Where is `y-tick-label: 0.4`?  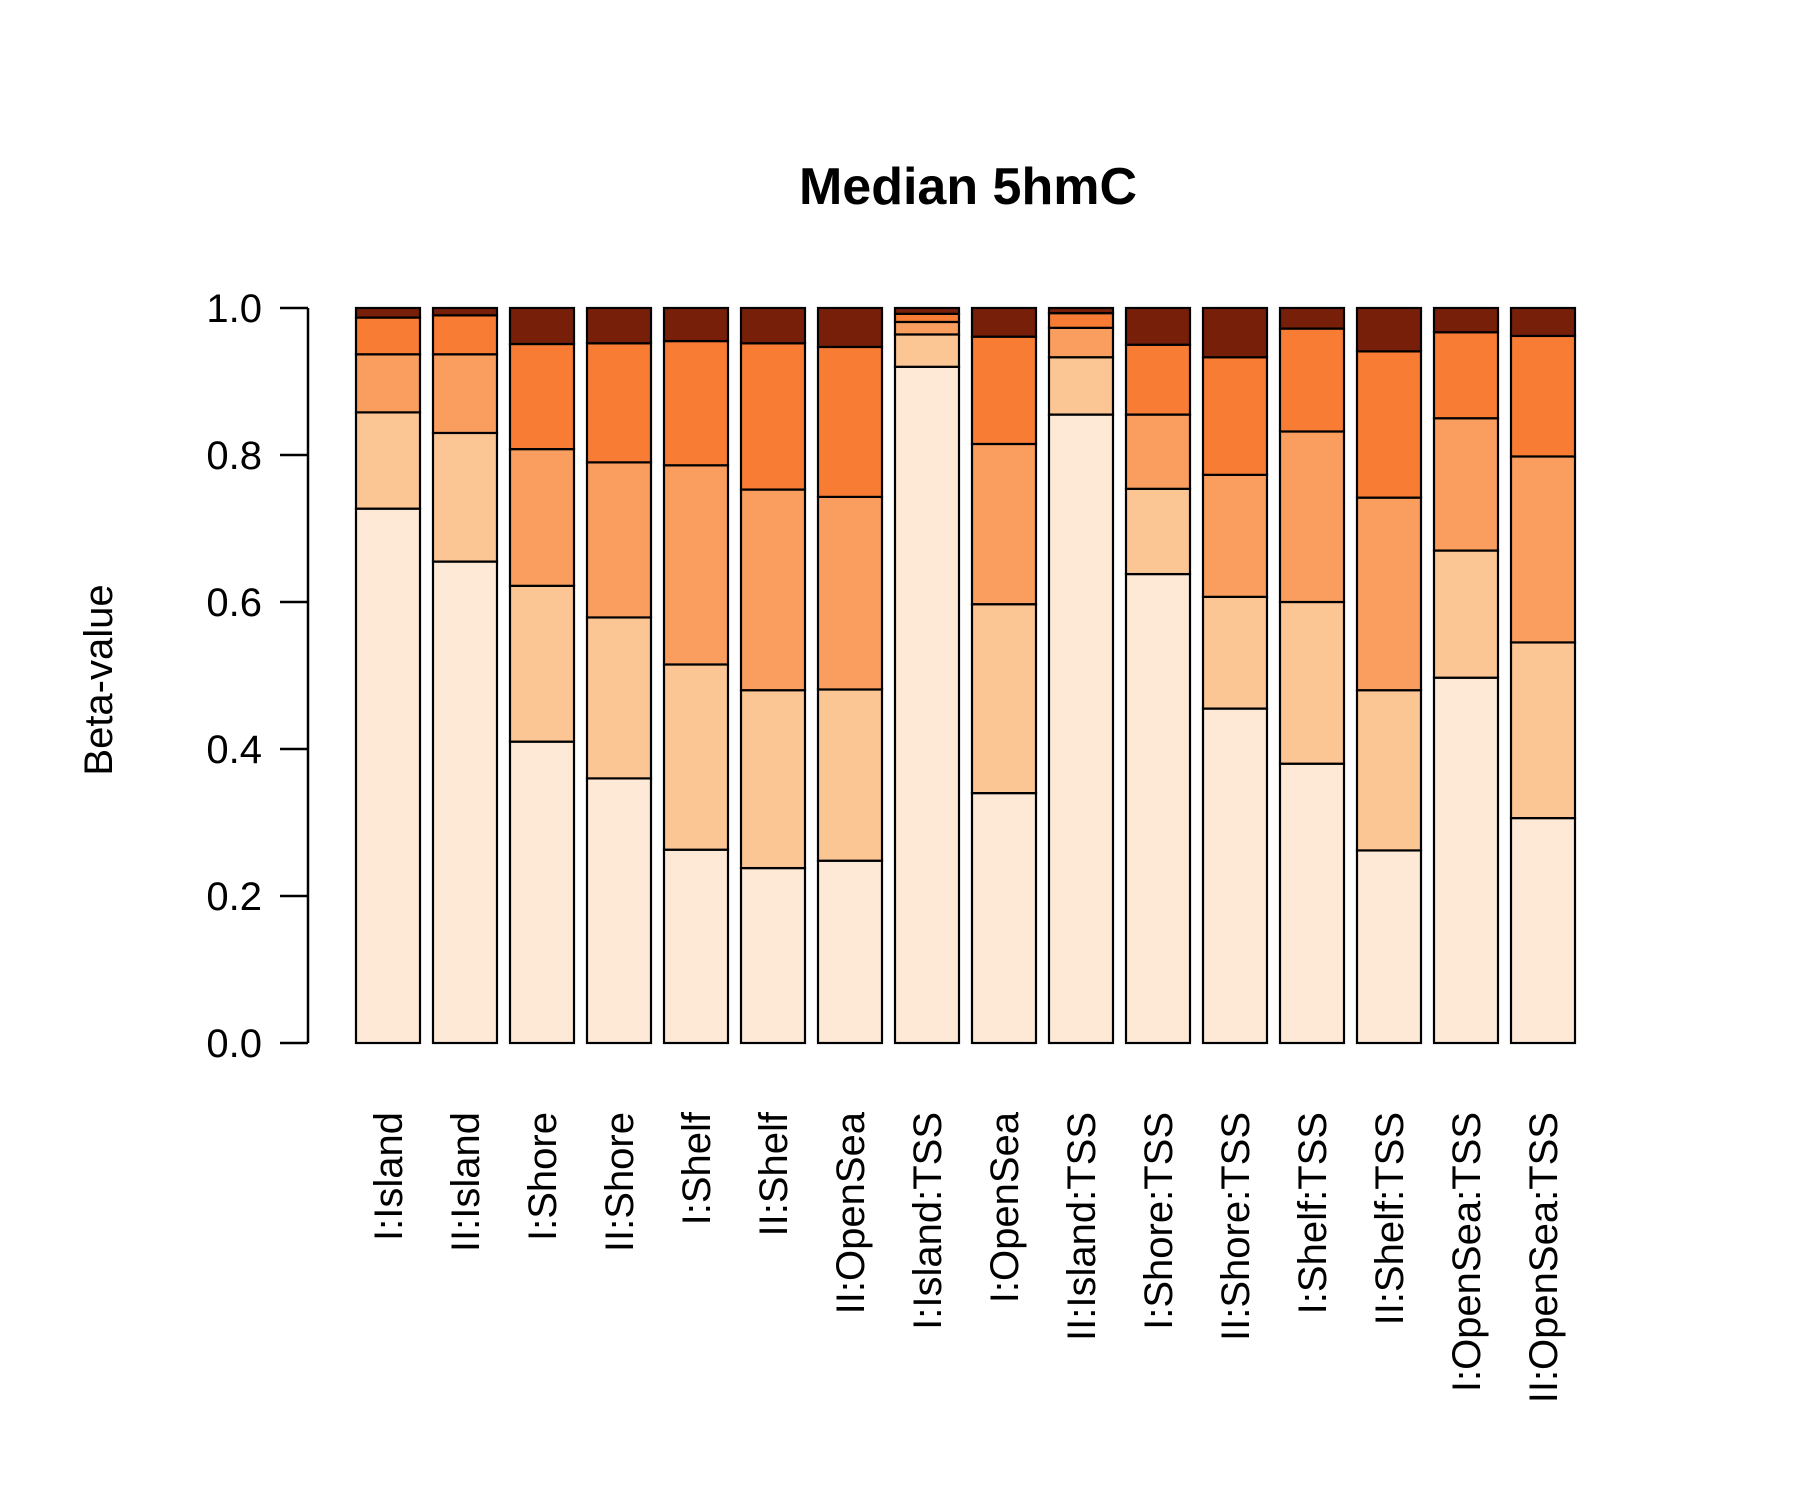
y-tick-label: 0.4 is located at coordinates (234, 750).